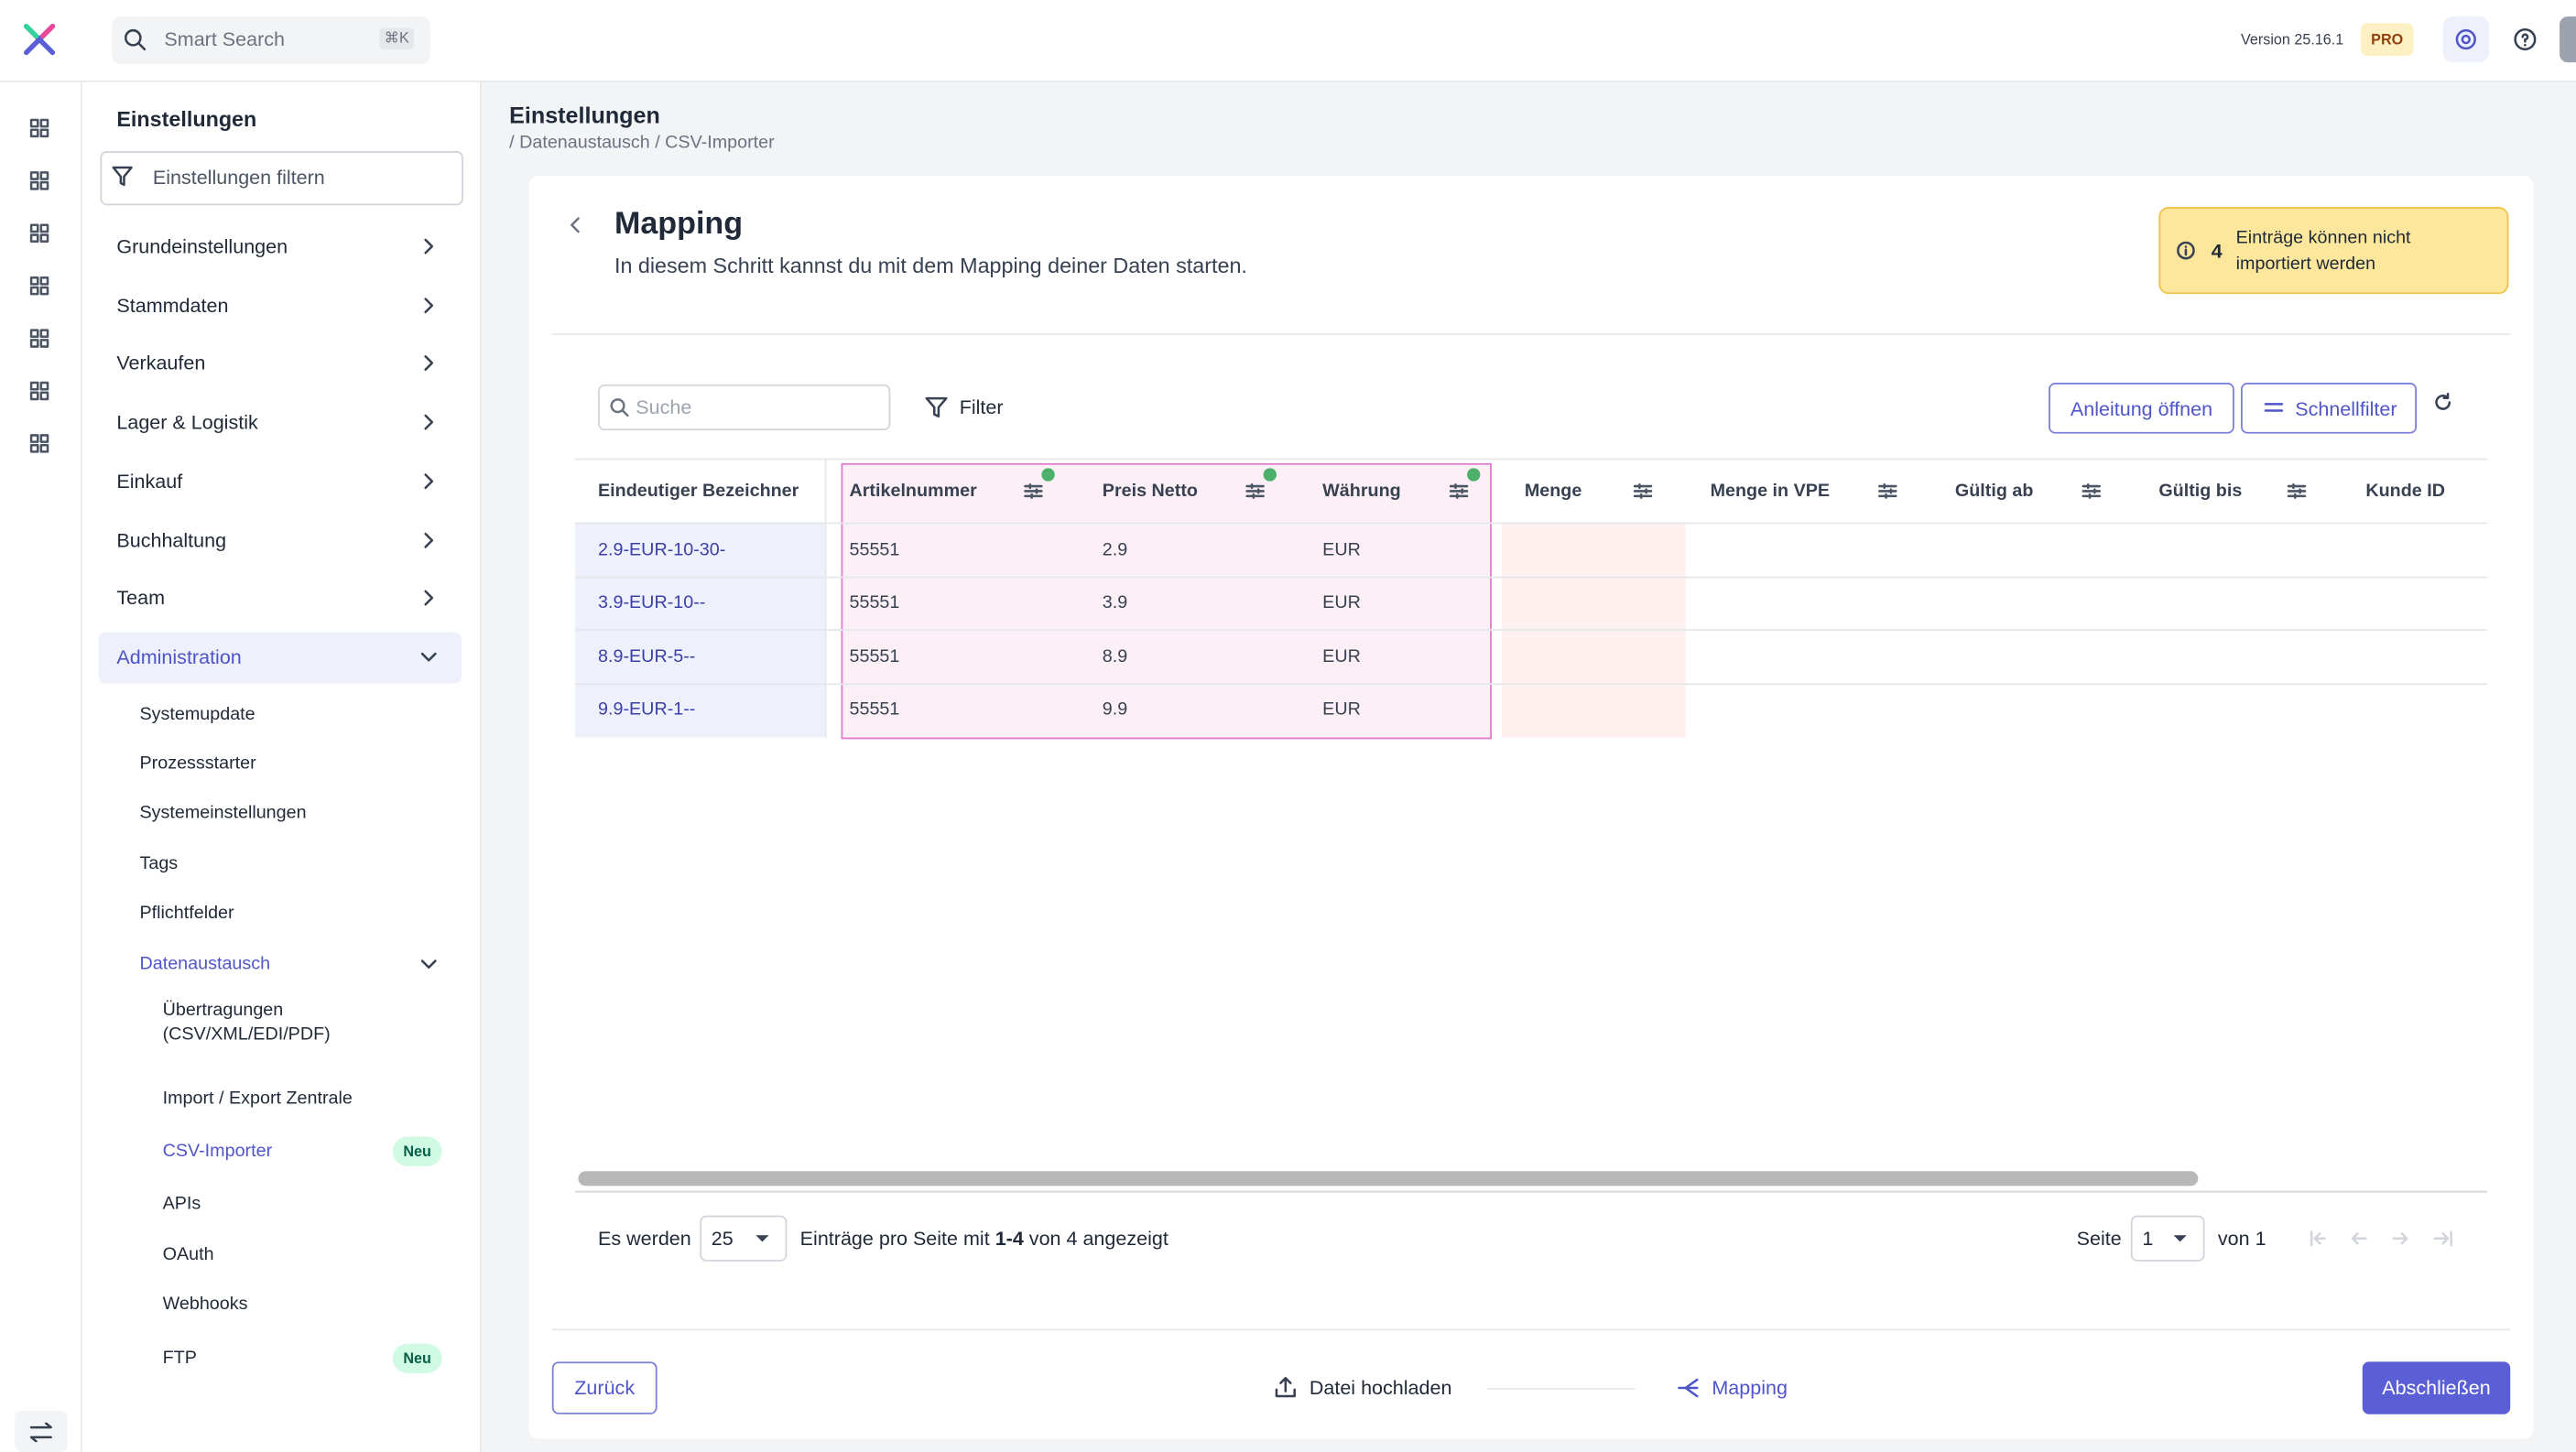  I want to click on column-header: Gültig ab, so click(1994, 491).